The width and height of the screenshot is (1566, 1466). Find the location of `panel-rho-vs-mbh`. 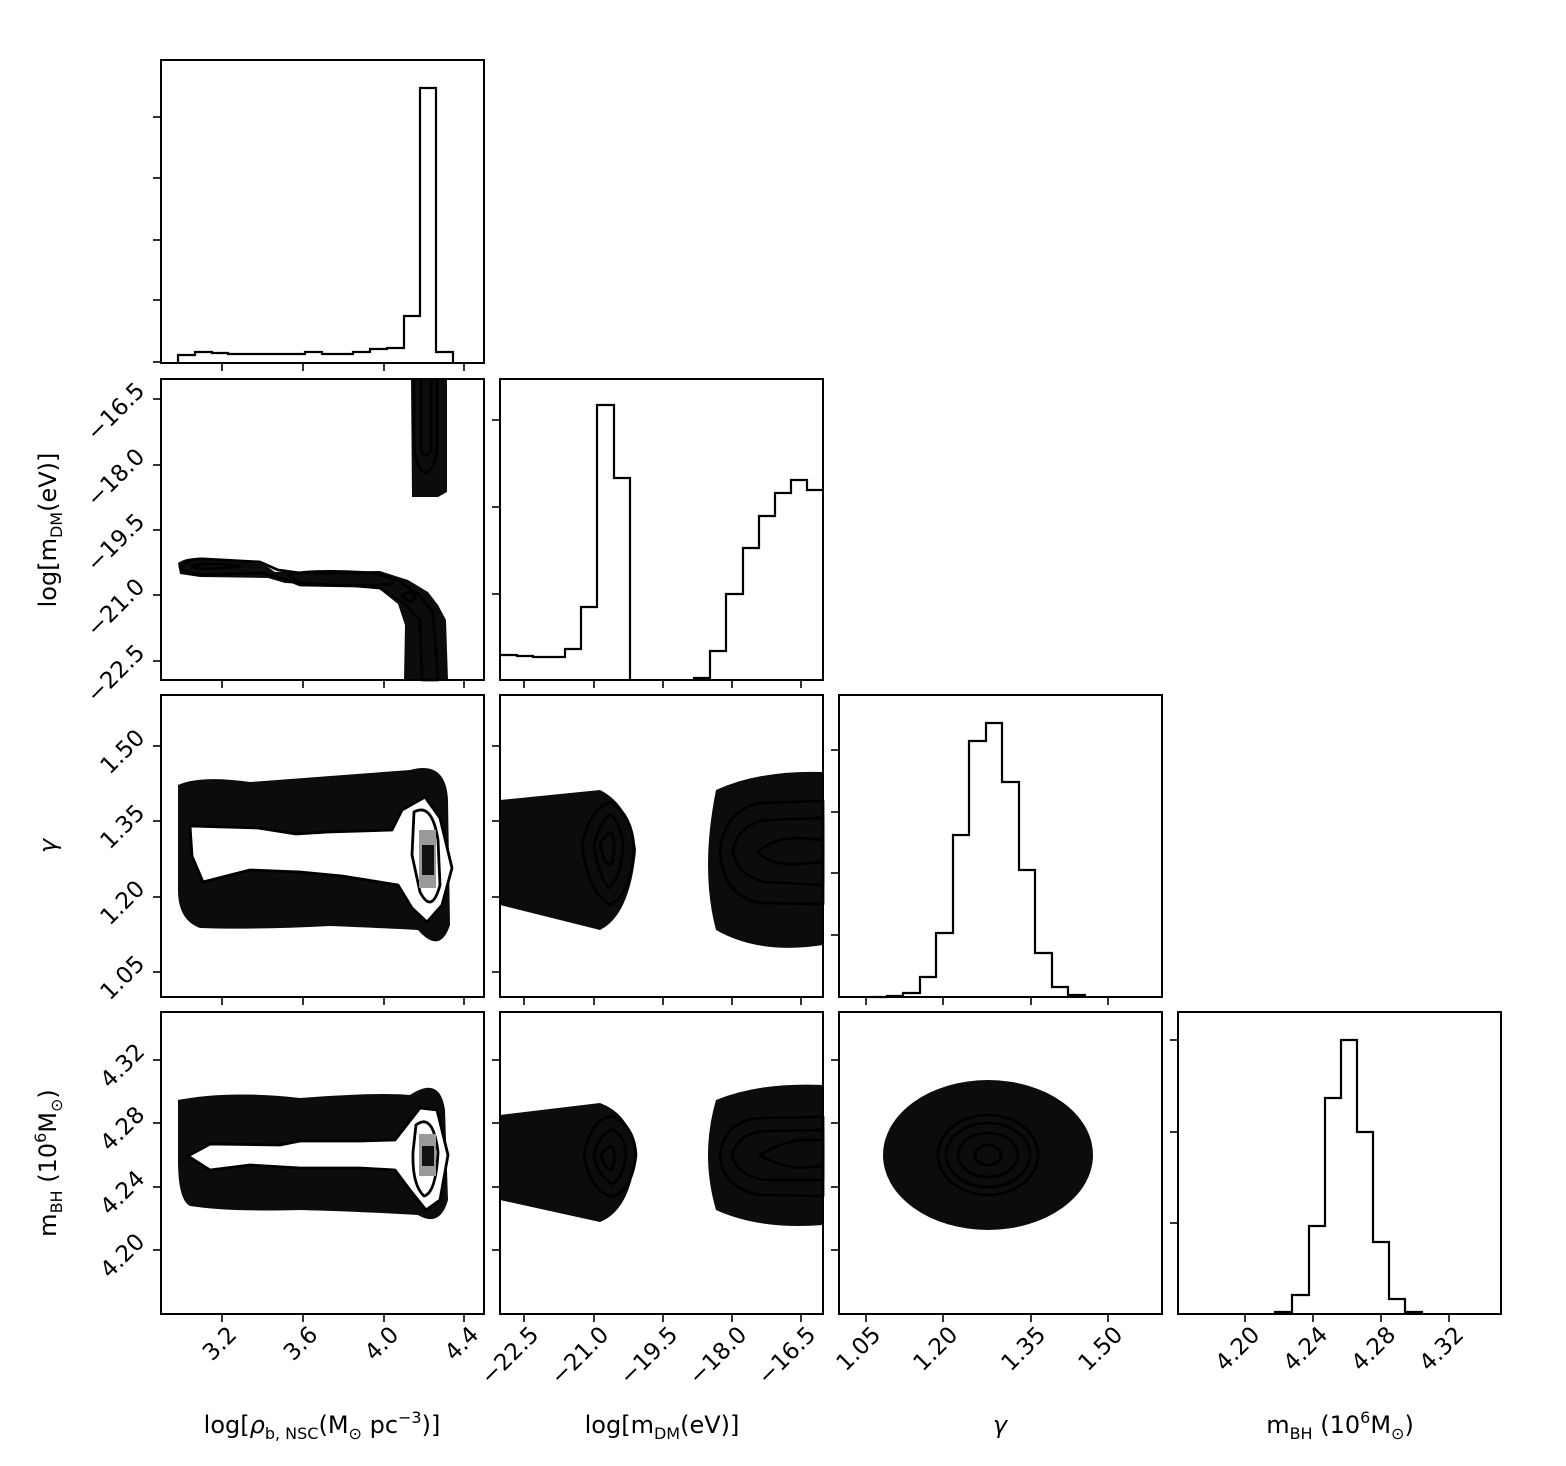

panel-rho-vs-mbh is located at coordinates (319, 1166).